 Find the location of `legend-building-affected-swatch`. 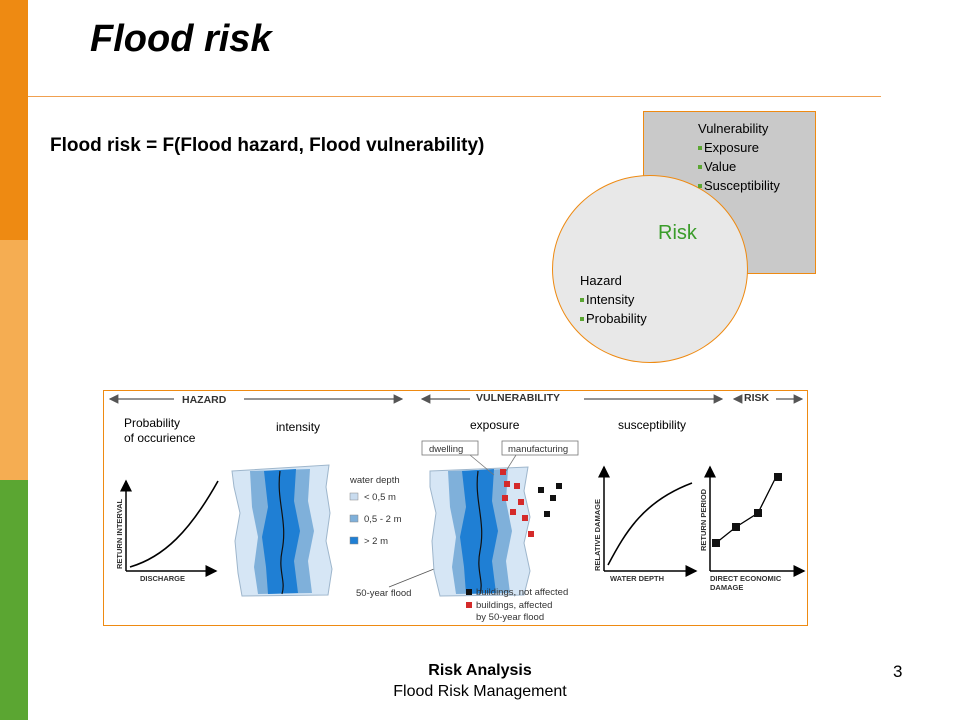

legend-building-affected-swatch is located at coordinates (469, 605).